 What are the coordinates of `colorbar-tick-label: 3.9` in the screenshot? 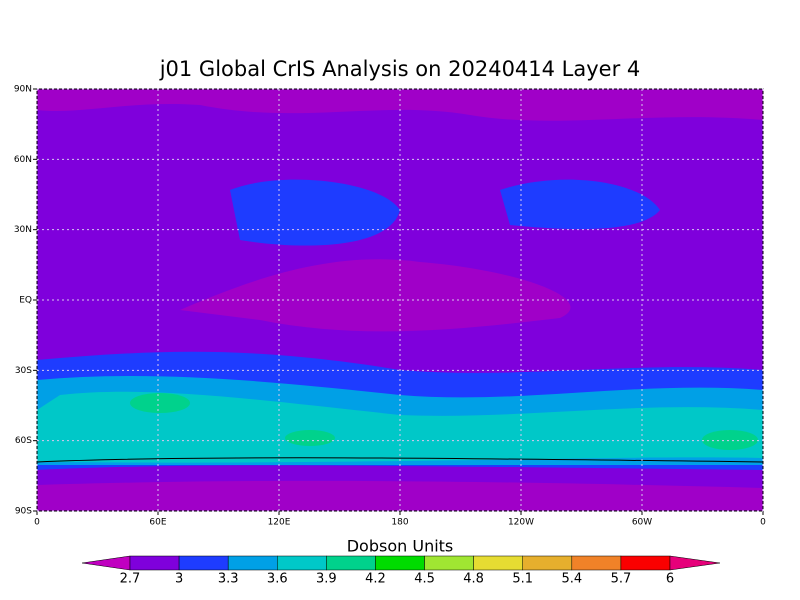 It's located at (326, 579).